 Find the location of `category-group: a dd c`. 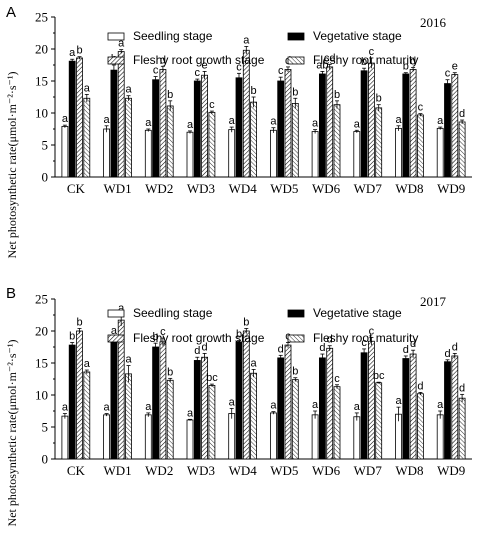

category-group: a dd c is located at coordinates (326, 397).